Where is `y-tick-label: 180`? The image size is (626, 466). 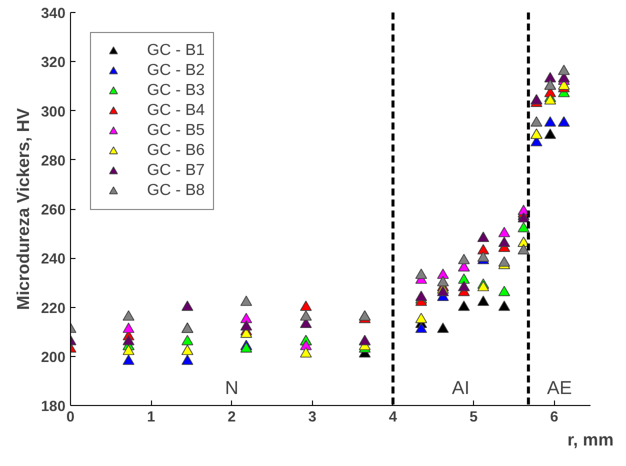 y-tick-label: 180 is located at coordinates (53, 407).